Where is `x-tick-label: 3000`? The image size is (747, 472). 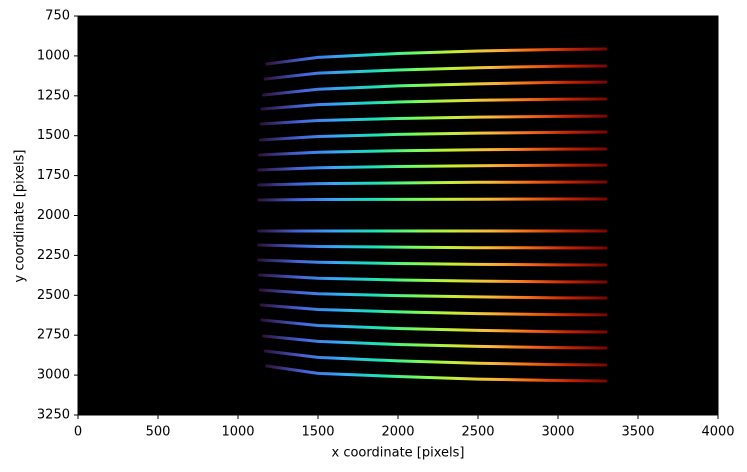 x-tick-label: 3000 is located at coordinates (557, 432).